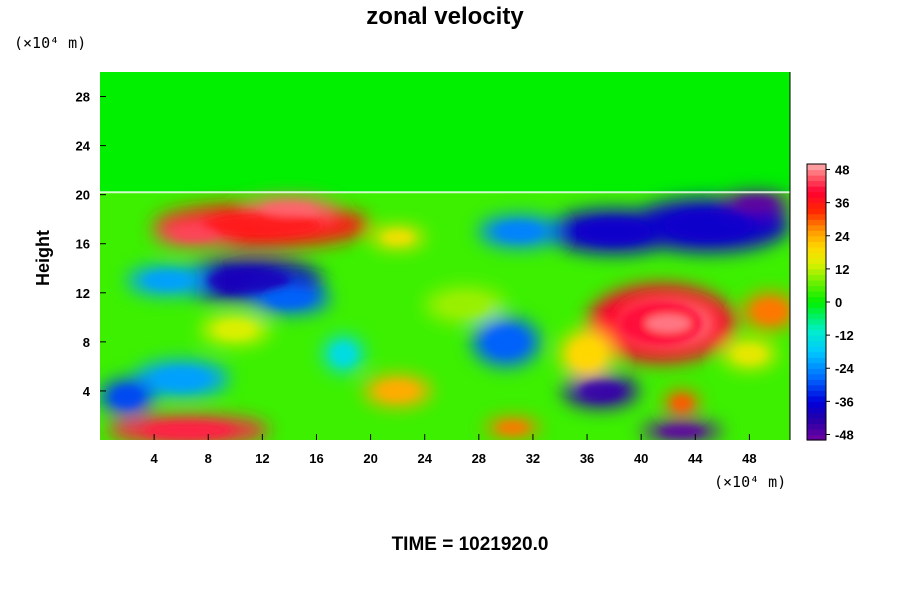 This screenshot has width=900, height=600. Describe the element at coordinates (842, 236) in the screenshot. I see `colorbar-tick-label: 24` at that location.